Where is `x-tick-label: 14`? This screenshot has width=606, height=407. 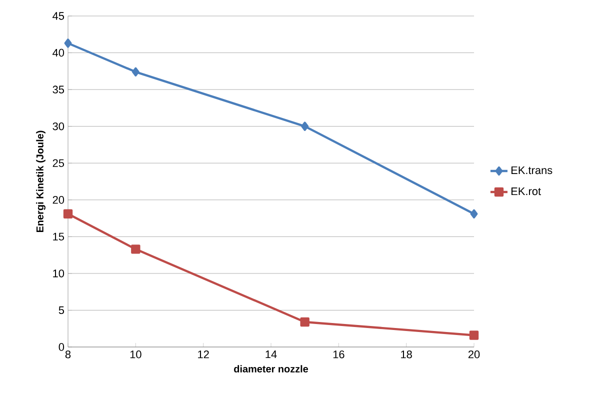
x-tick-label: 14 is located at coordinates (271, 354).